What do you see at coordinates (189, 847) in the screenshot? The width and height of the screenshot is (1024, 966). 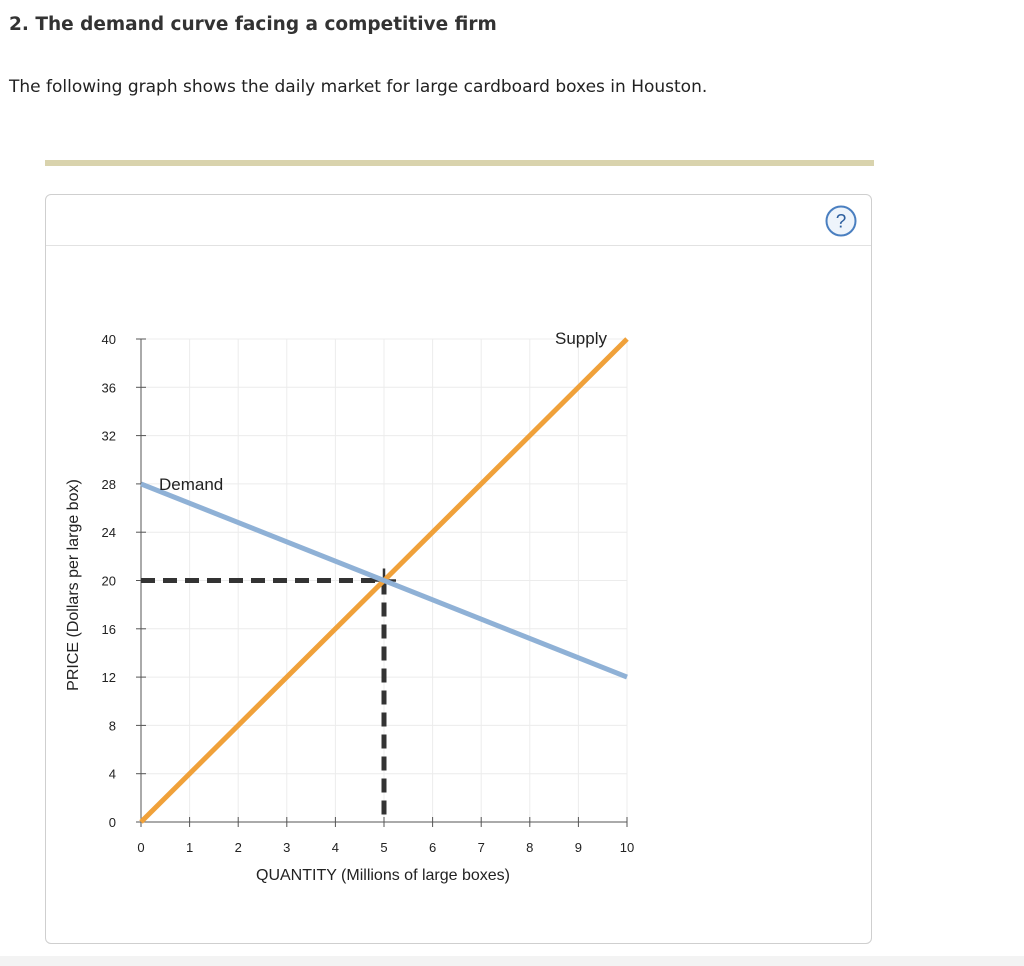 I see `x-tick-label: 1` at bounding box center [189, 847].